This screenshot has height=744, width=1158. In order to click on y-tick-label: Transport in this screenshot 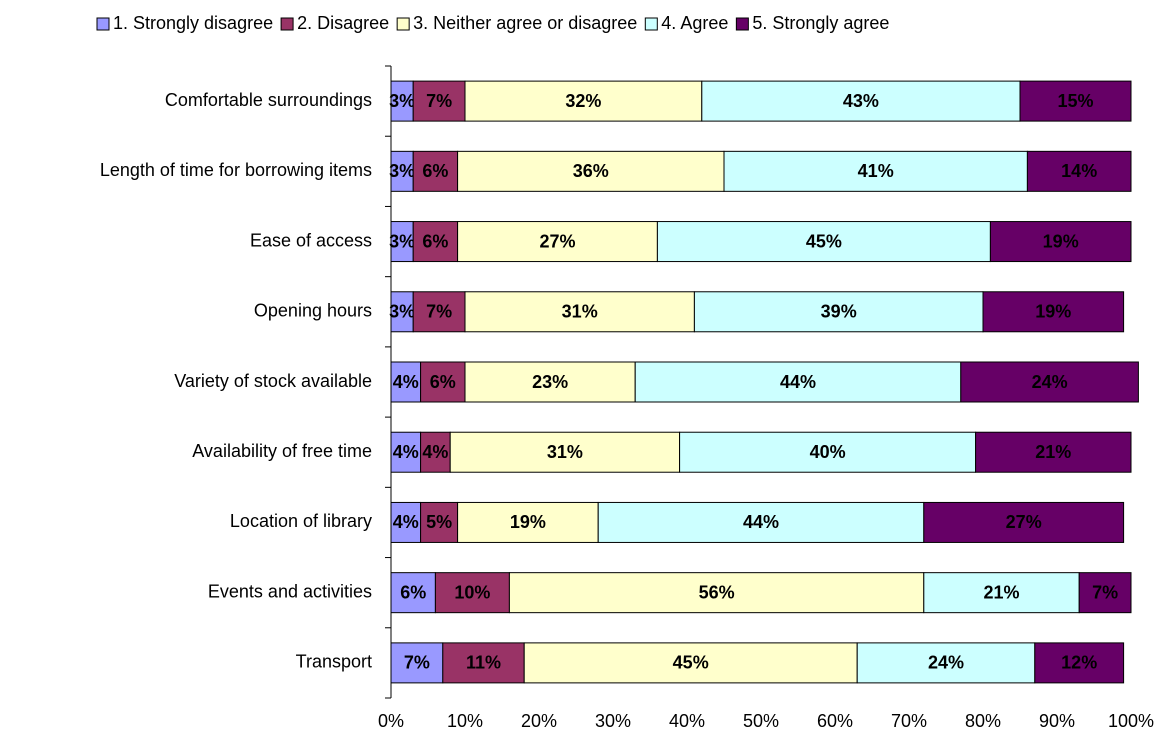, I will do `click(334, 662)`.